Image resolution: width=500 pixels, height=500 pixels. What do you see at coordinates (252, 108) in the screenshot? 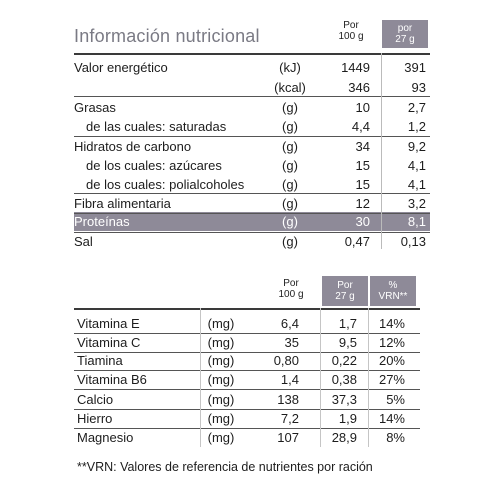
I see `nutrient-row: Grasas (g) 10 2,7` at bounding box center [252, 108].